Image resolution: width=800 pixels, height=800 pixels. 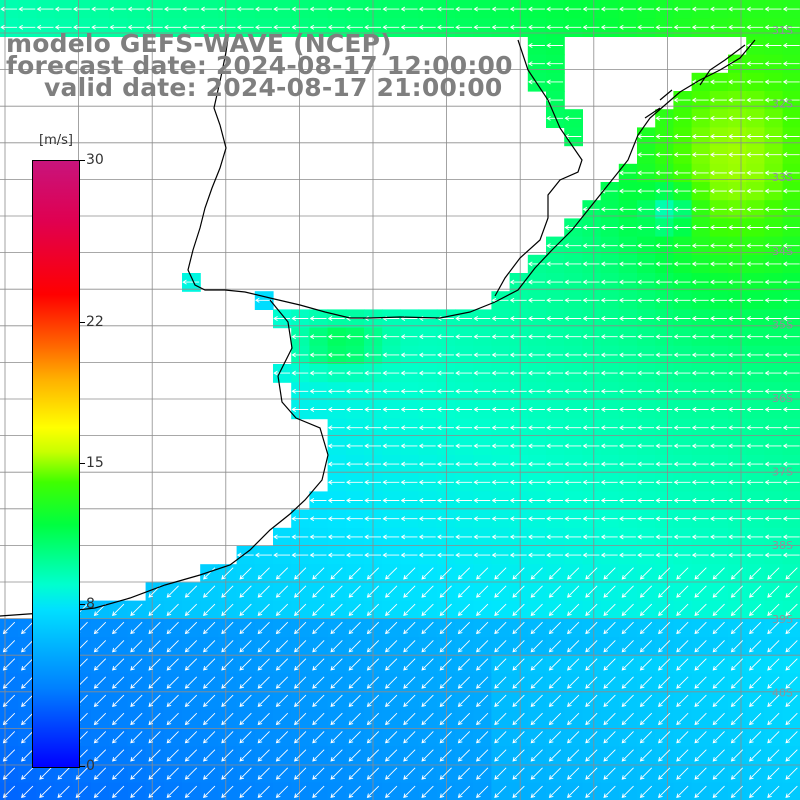 What do you see at coordinates (56, 464) in the screenshot?
I see `colorbar` at bounding box center [56, 464].